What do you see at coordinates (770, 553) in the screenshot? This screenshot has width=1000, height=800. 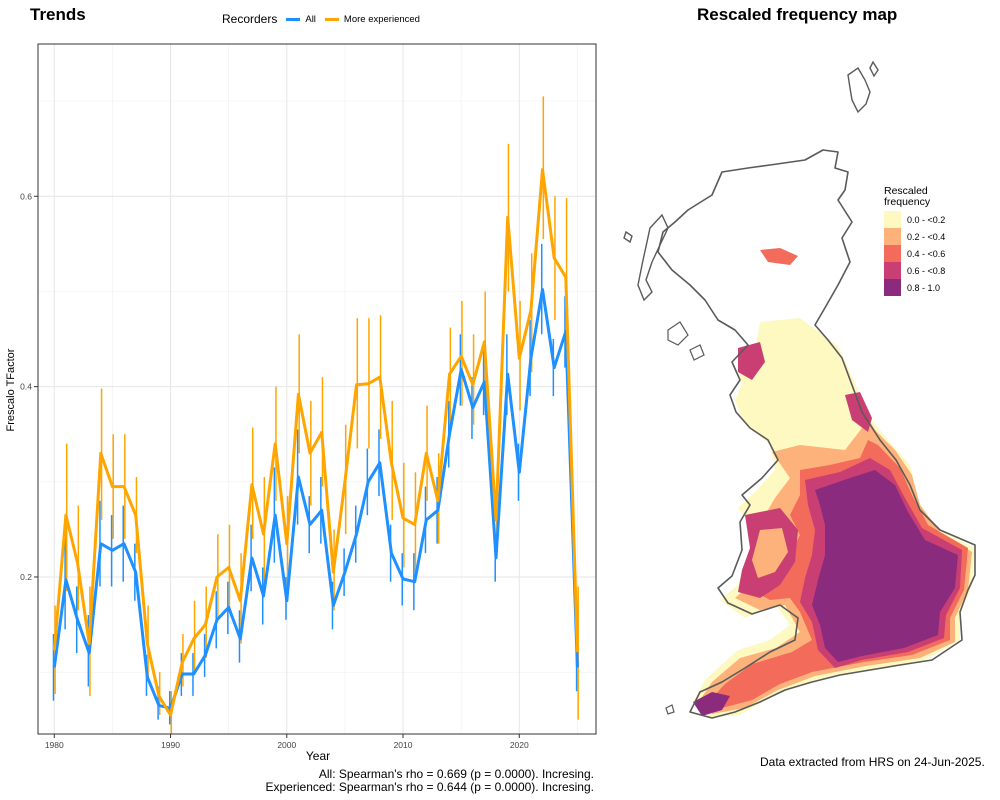 I see `map-zone-wales-core` at bounding box center [770, 553].